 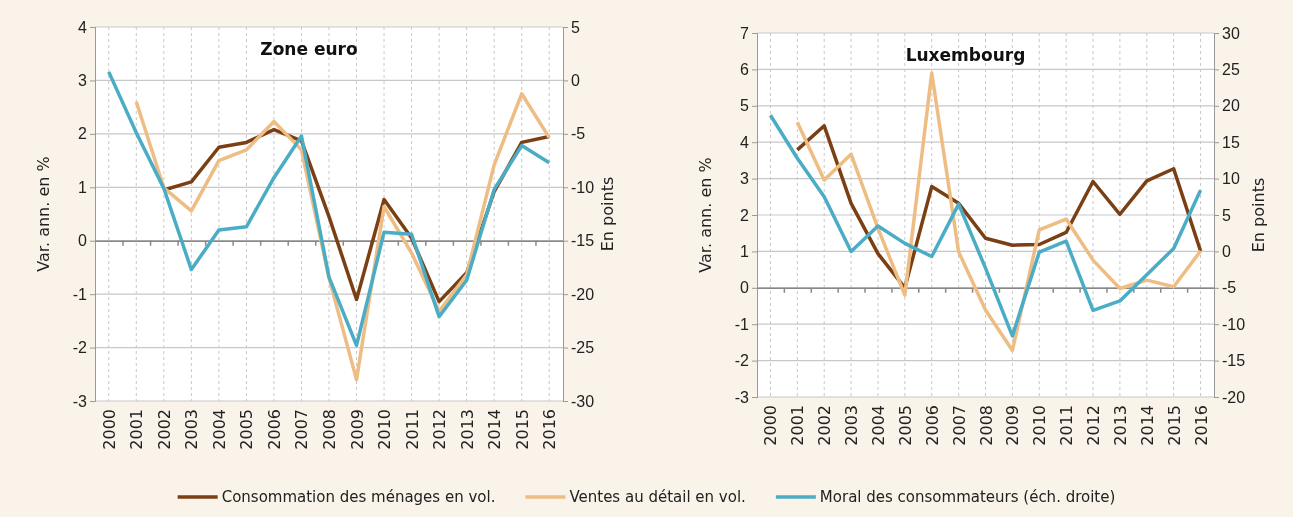 What do you see at coordinates (1231, 70) in the screenshot?
I see `y2-tick-label: 25` at bounding box center [1231, 70].